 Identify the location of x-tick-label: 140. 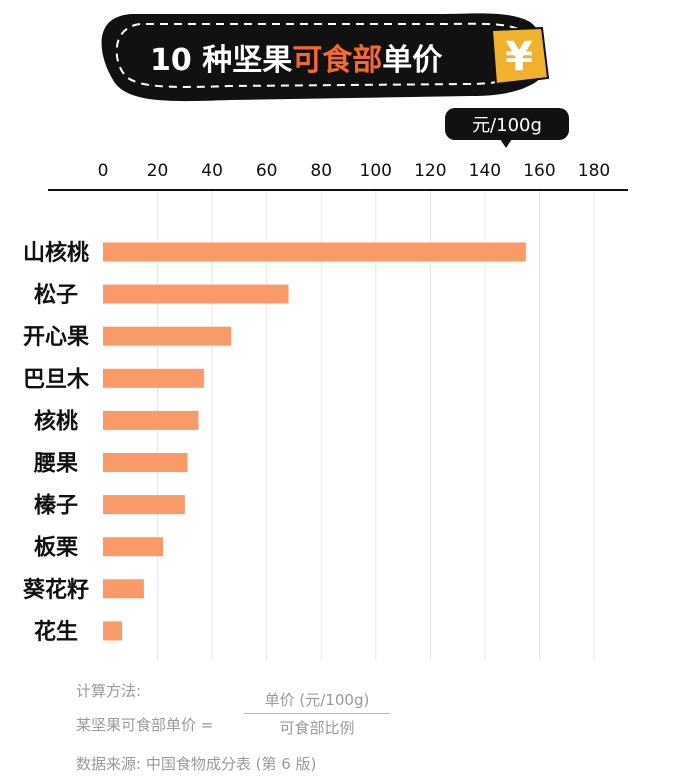
(485, 171).